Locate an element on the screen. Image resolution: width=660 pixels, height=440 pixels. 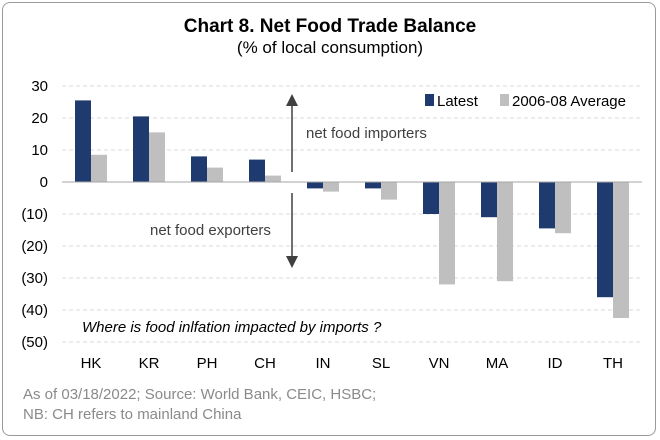
y-tick-label: (50) is located at coordinates (34, 342).